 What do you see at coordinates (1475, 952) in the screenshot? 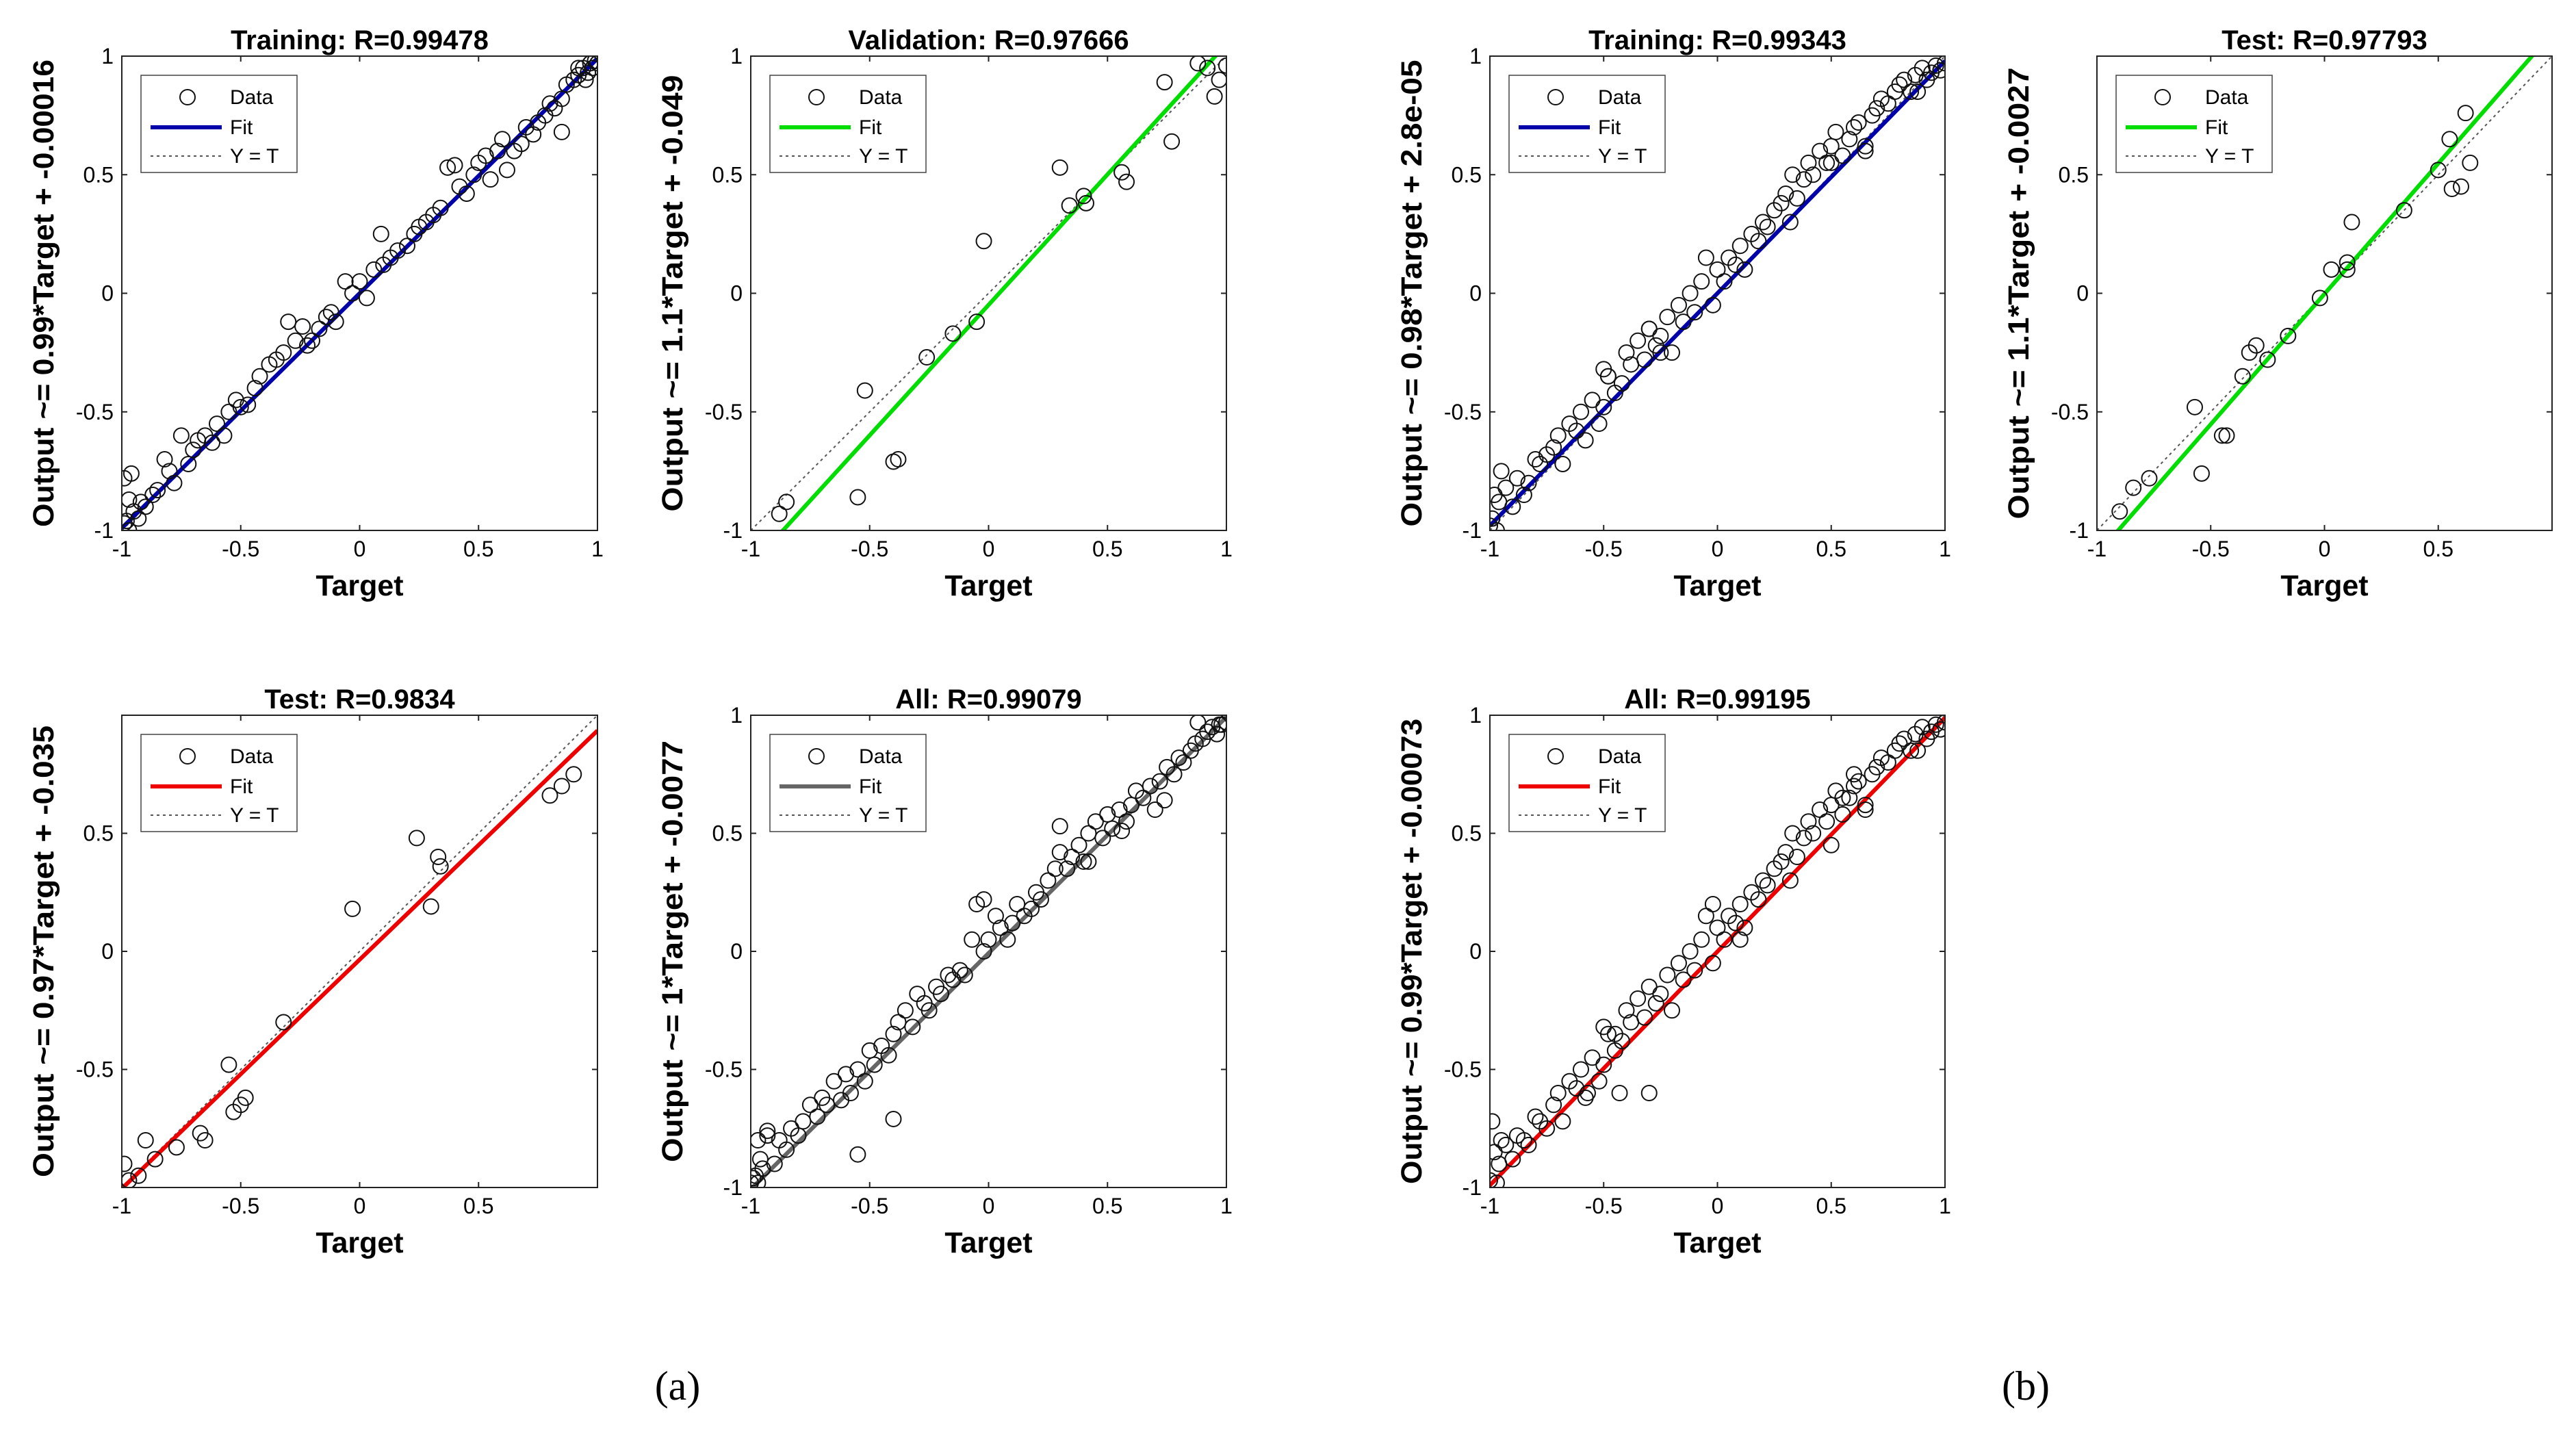
I see `y-tick-label: 0` at bounding box center [1475, 952].